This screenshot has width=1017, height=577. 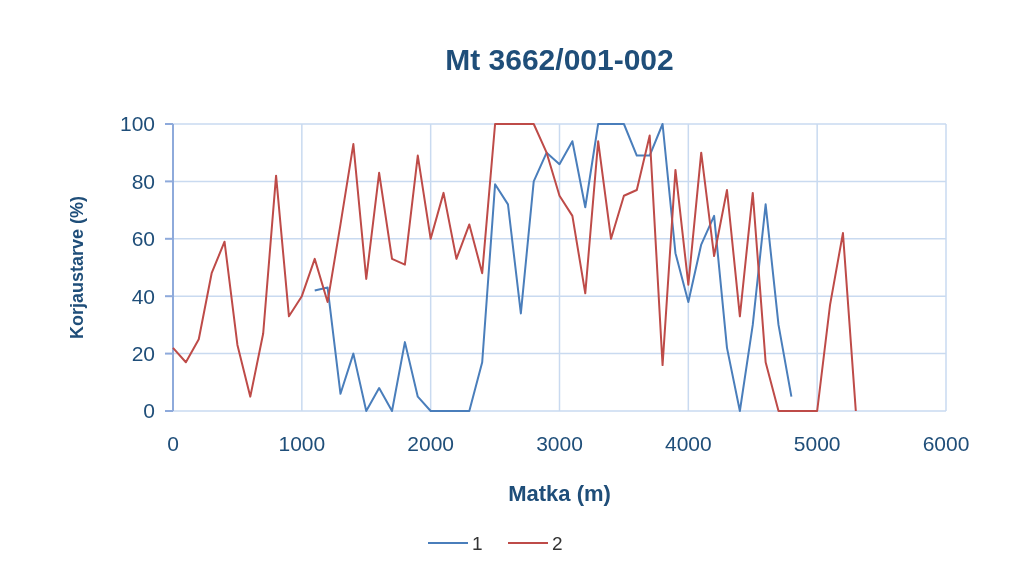 What do you see at coordinates (431, 443) in the screenshot?
I see `x-tick-label: 2000` at bounding box center [431, 443].